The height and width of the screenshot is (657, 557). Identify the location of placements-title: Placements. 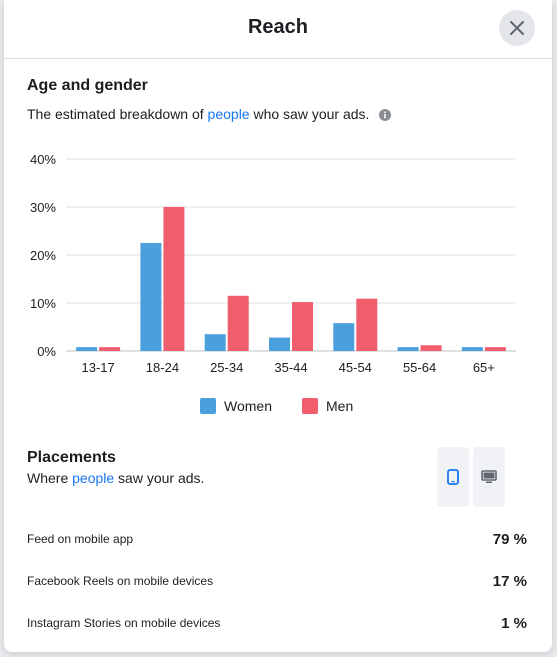
(71, 457).